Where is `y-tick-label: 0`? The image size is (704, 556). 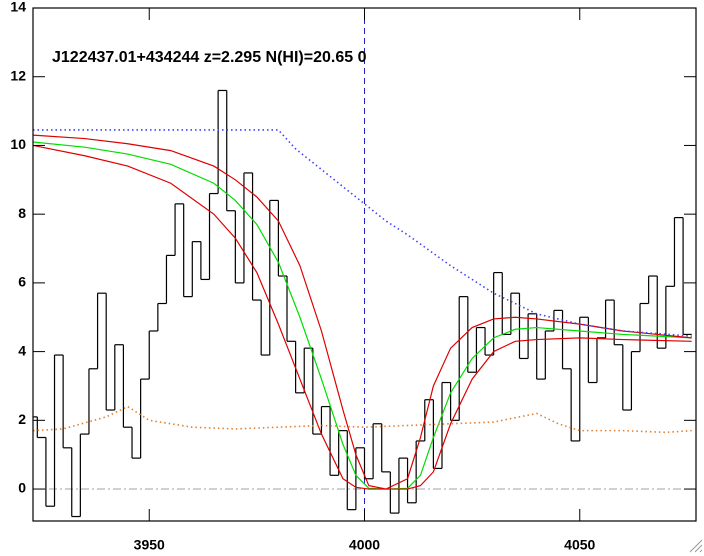 y-tick-label: 0 is located at coordinates (22, 488).